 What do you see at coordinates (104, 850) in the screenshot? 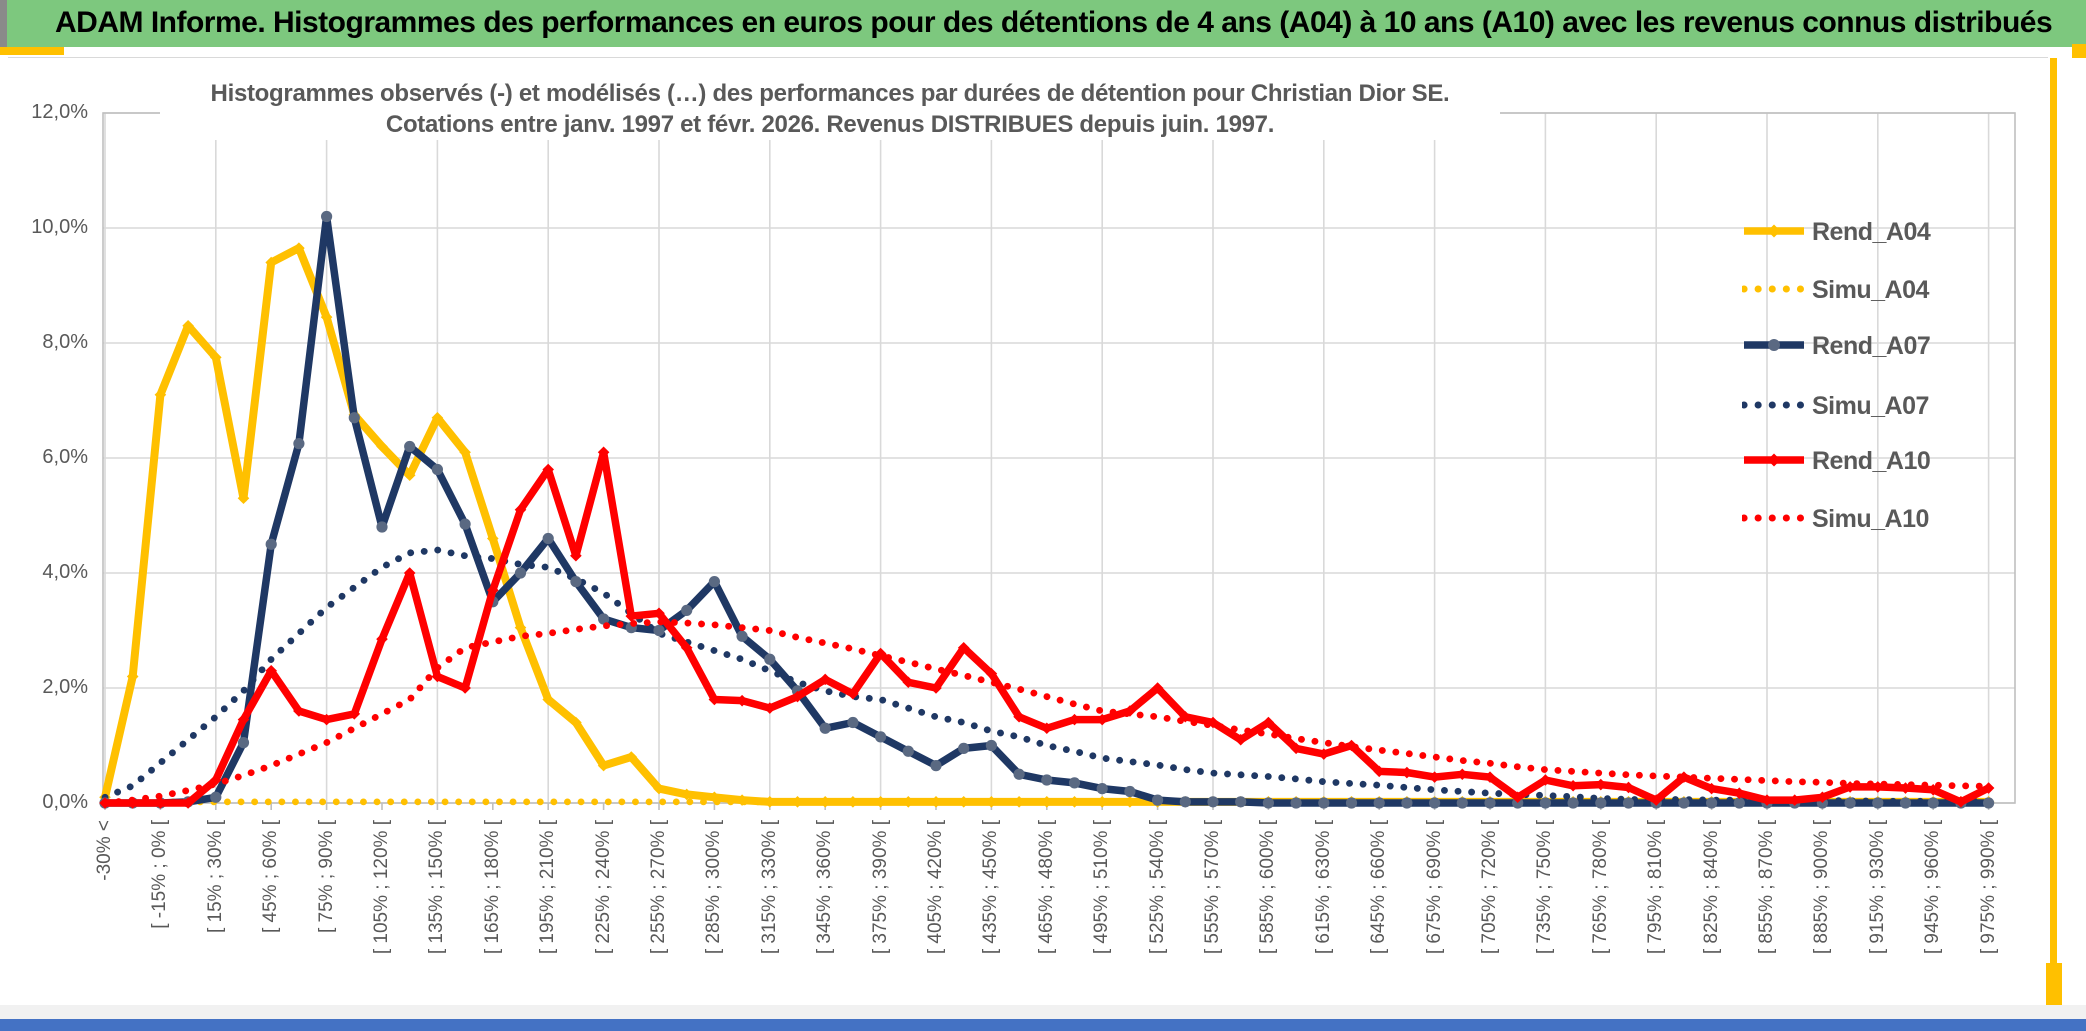
I see `x-axis-label: -30% <` at bounding box center [104, 850].